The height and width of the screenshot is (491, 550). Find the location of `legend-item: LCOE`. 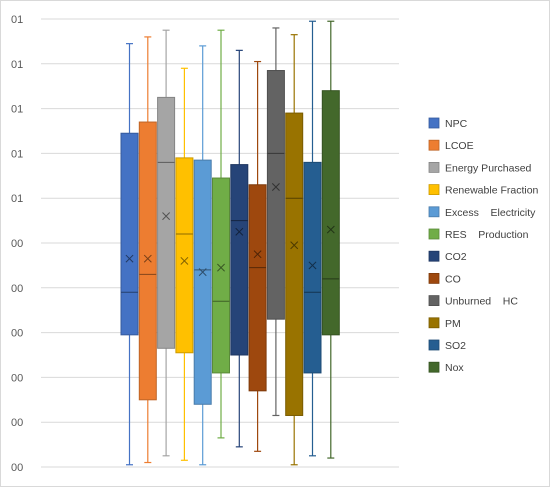

legend-item: LCOE is located at coordinates (451, 145).